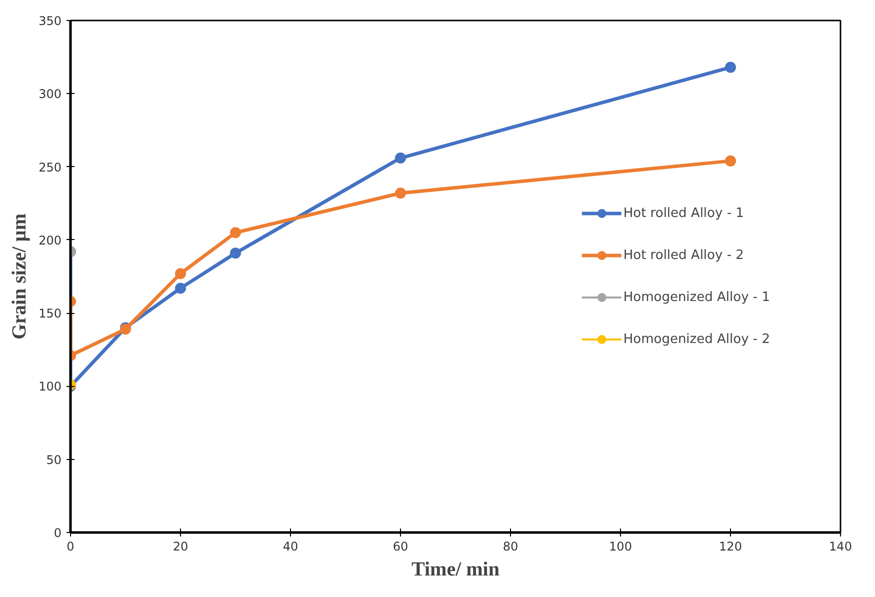 This screenshot has height=597, width=875. What do you see at coordinates (683, 255) in the screenshot?
I see `legend-label: Hot rolled Alloy - 2` at bounding box center [683, 255].